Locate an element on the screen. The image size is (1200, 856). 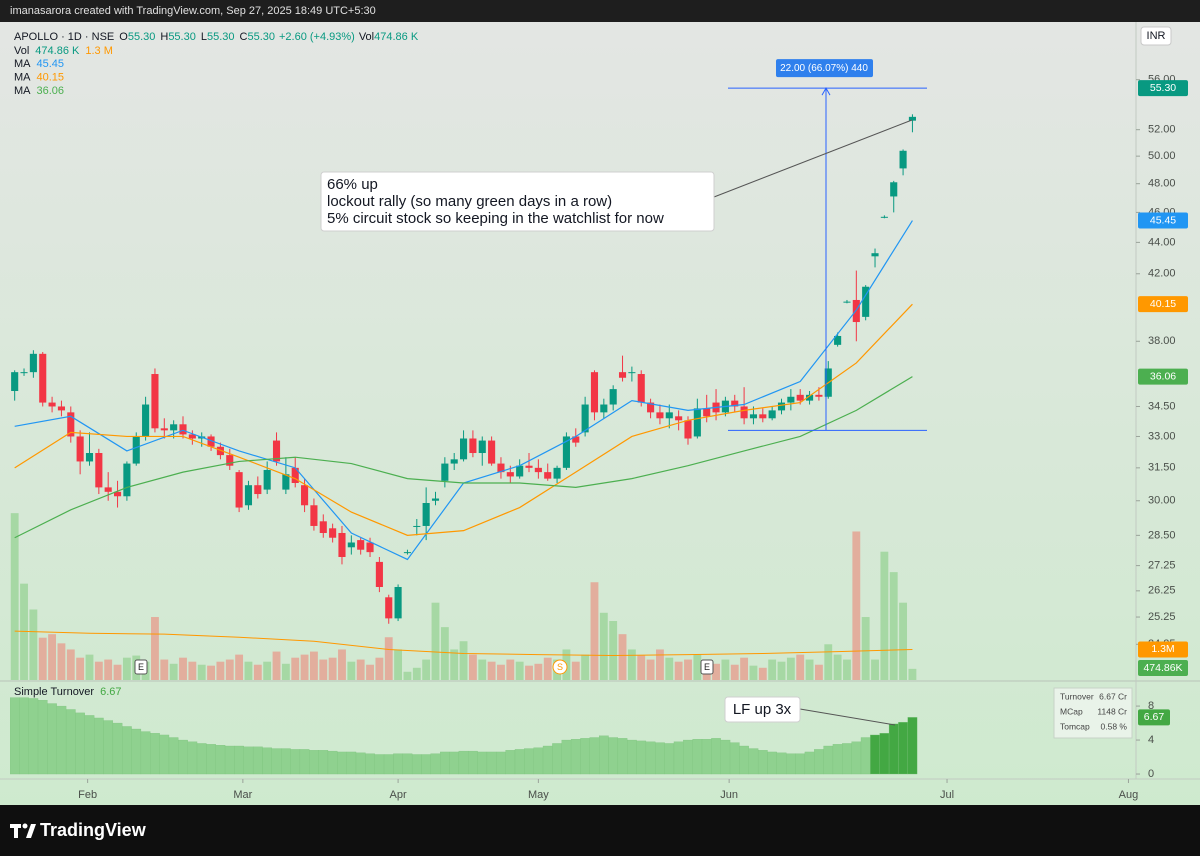
legend-item: O is located at coordinates (123, 37).